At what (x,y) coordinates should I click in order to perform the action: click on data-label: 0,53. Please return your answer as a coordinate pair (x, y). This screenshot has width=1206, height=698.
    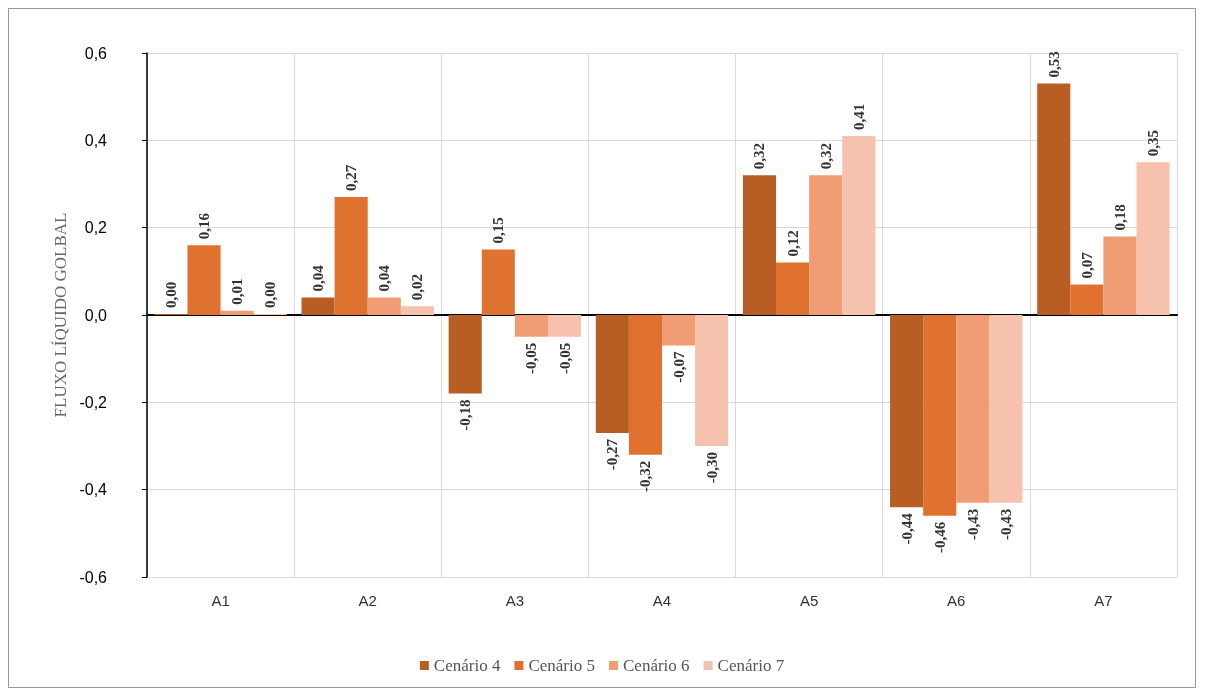
    Looking at the image, I should click on (1053, 64).